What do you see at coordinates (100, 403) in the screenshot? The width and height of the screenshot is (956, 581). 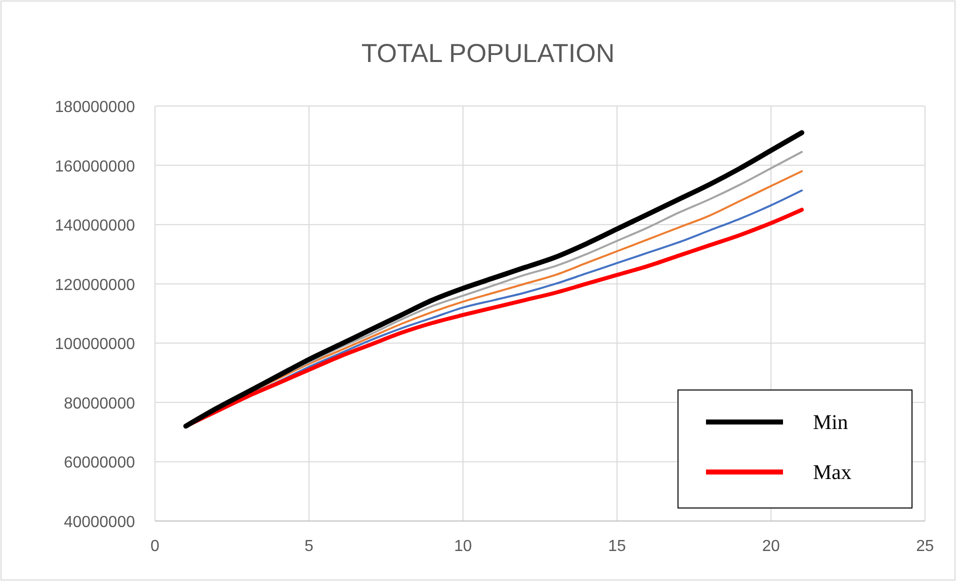 I see `y-tick-label: 80000000` at bounding box center [100, 403].